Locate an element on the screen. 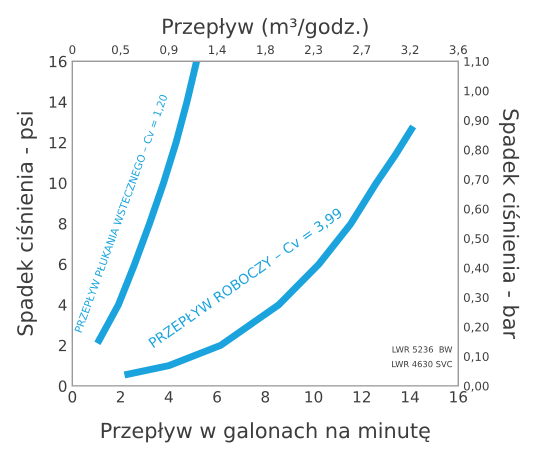 The image size is (536, 454). x-tick-label: 4 is located at coordinates (168, 396).